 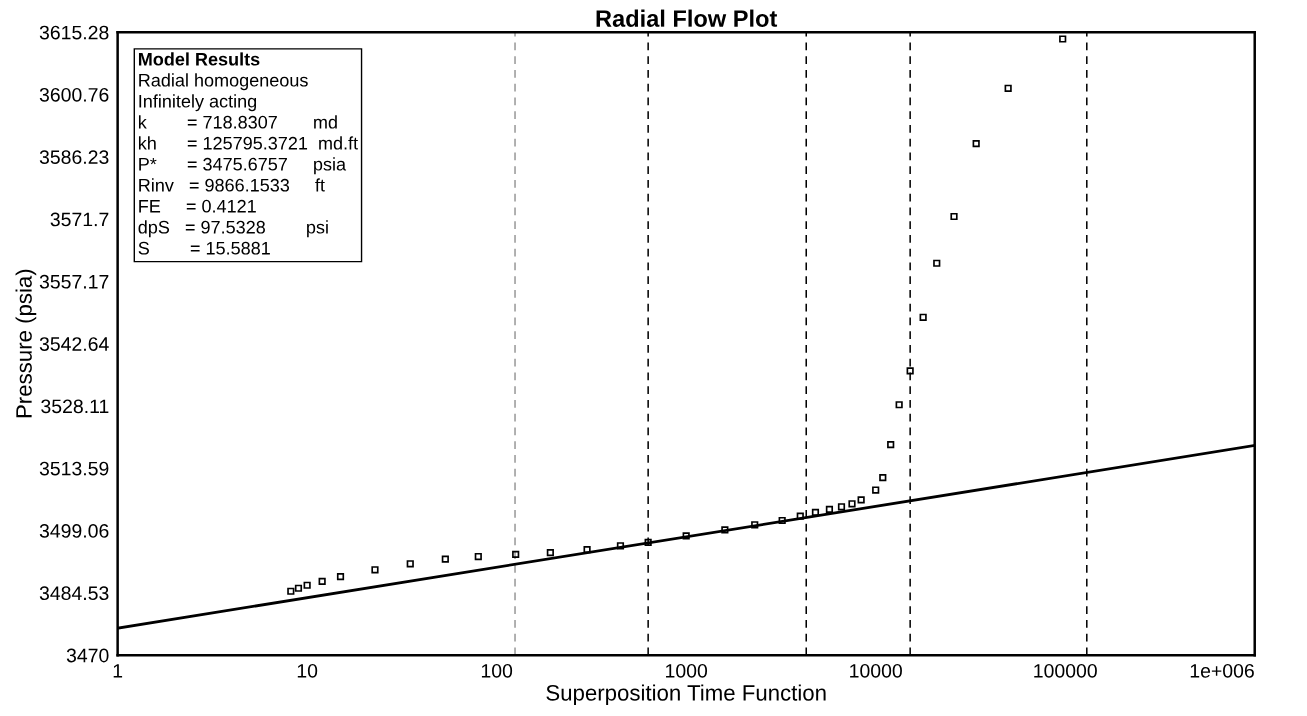 I want to click on chart-title: Radial Flow Plot, so click(x=687, y=18).